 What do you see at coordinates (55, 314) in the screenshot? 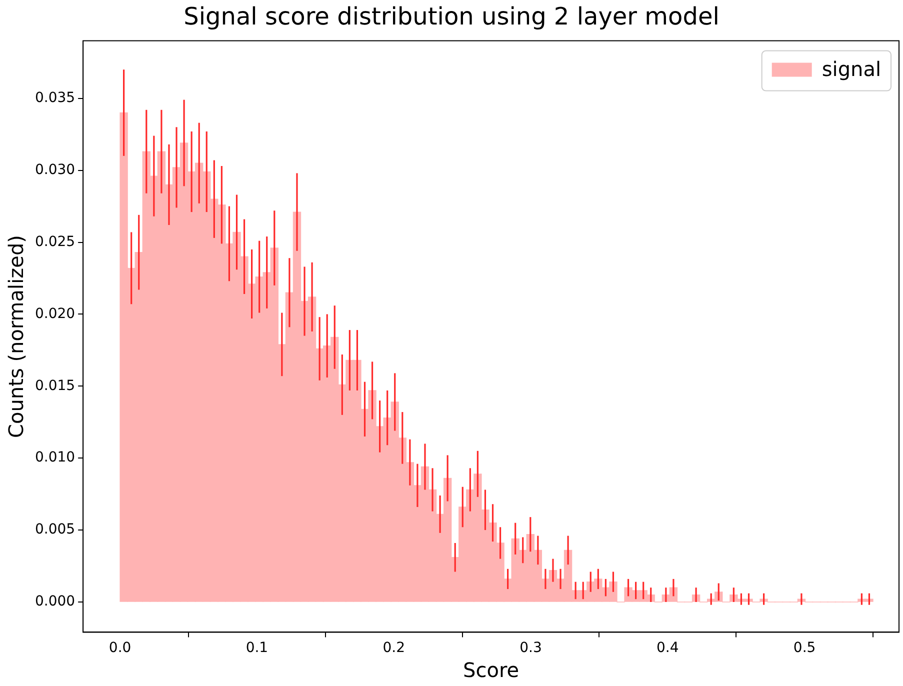
I see `y-tick-label: 0.020` at bounding box center [55, 314].